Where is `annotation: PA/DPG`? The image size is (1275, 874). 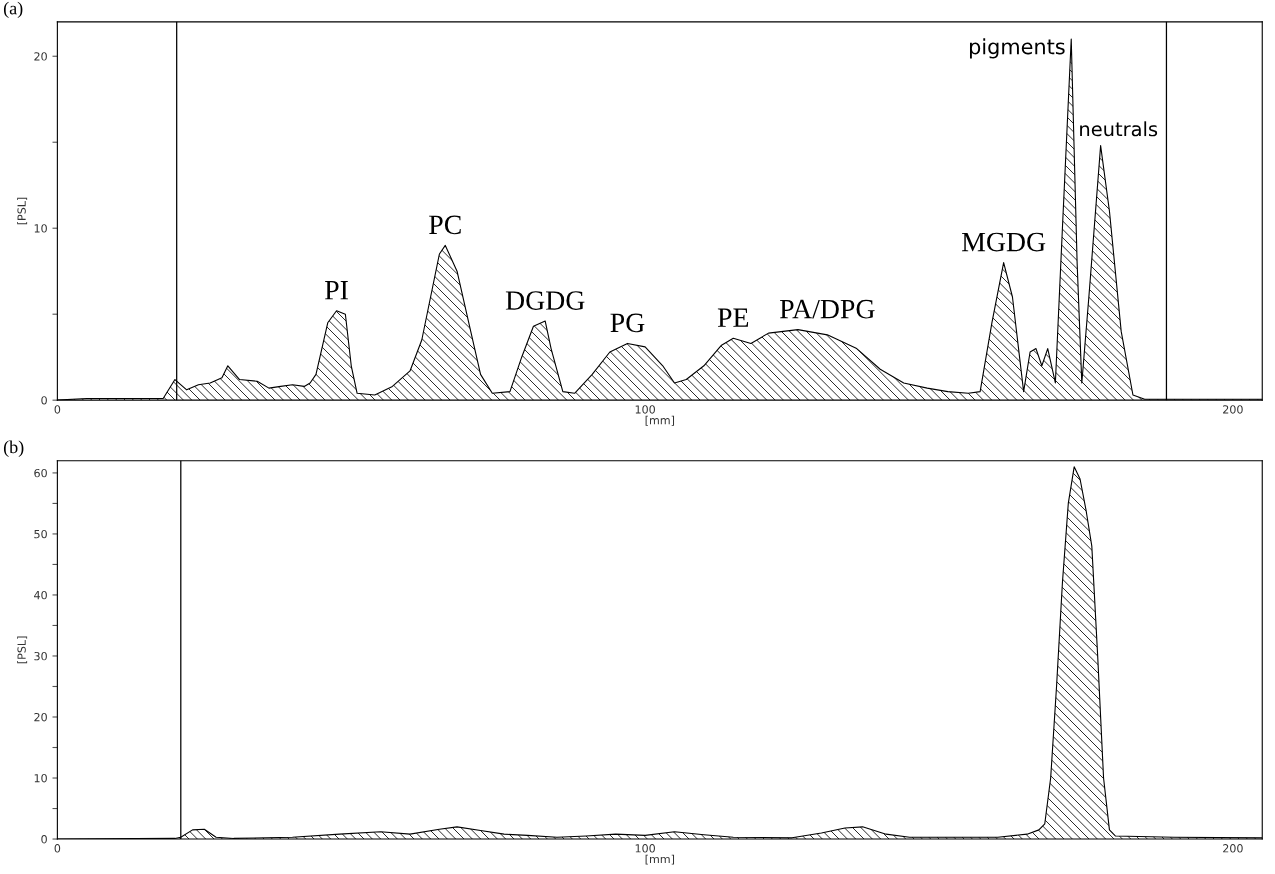
annotation: PA/DPG is located at coordinates (827, 309).